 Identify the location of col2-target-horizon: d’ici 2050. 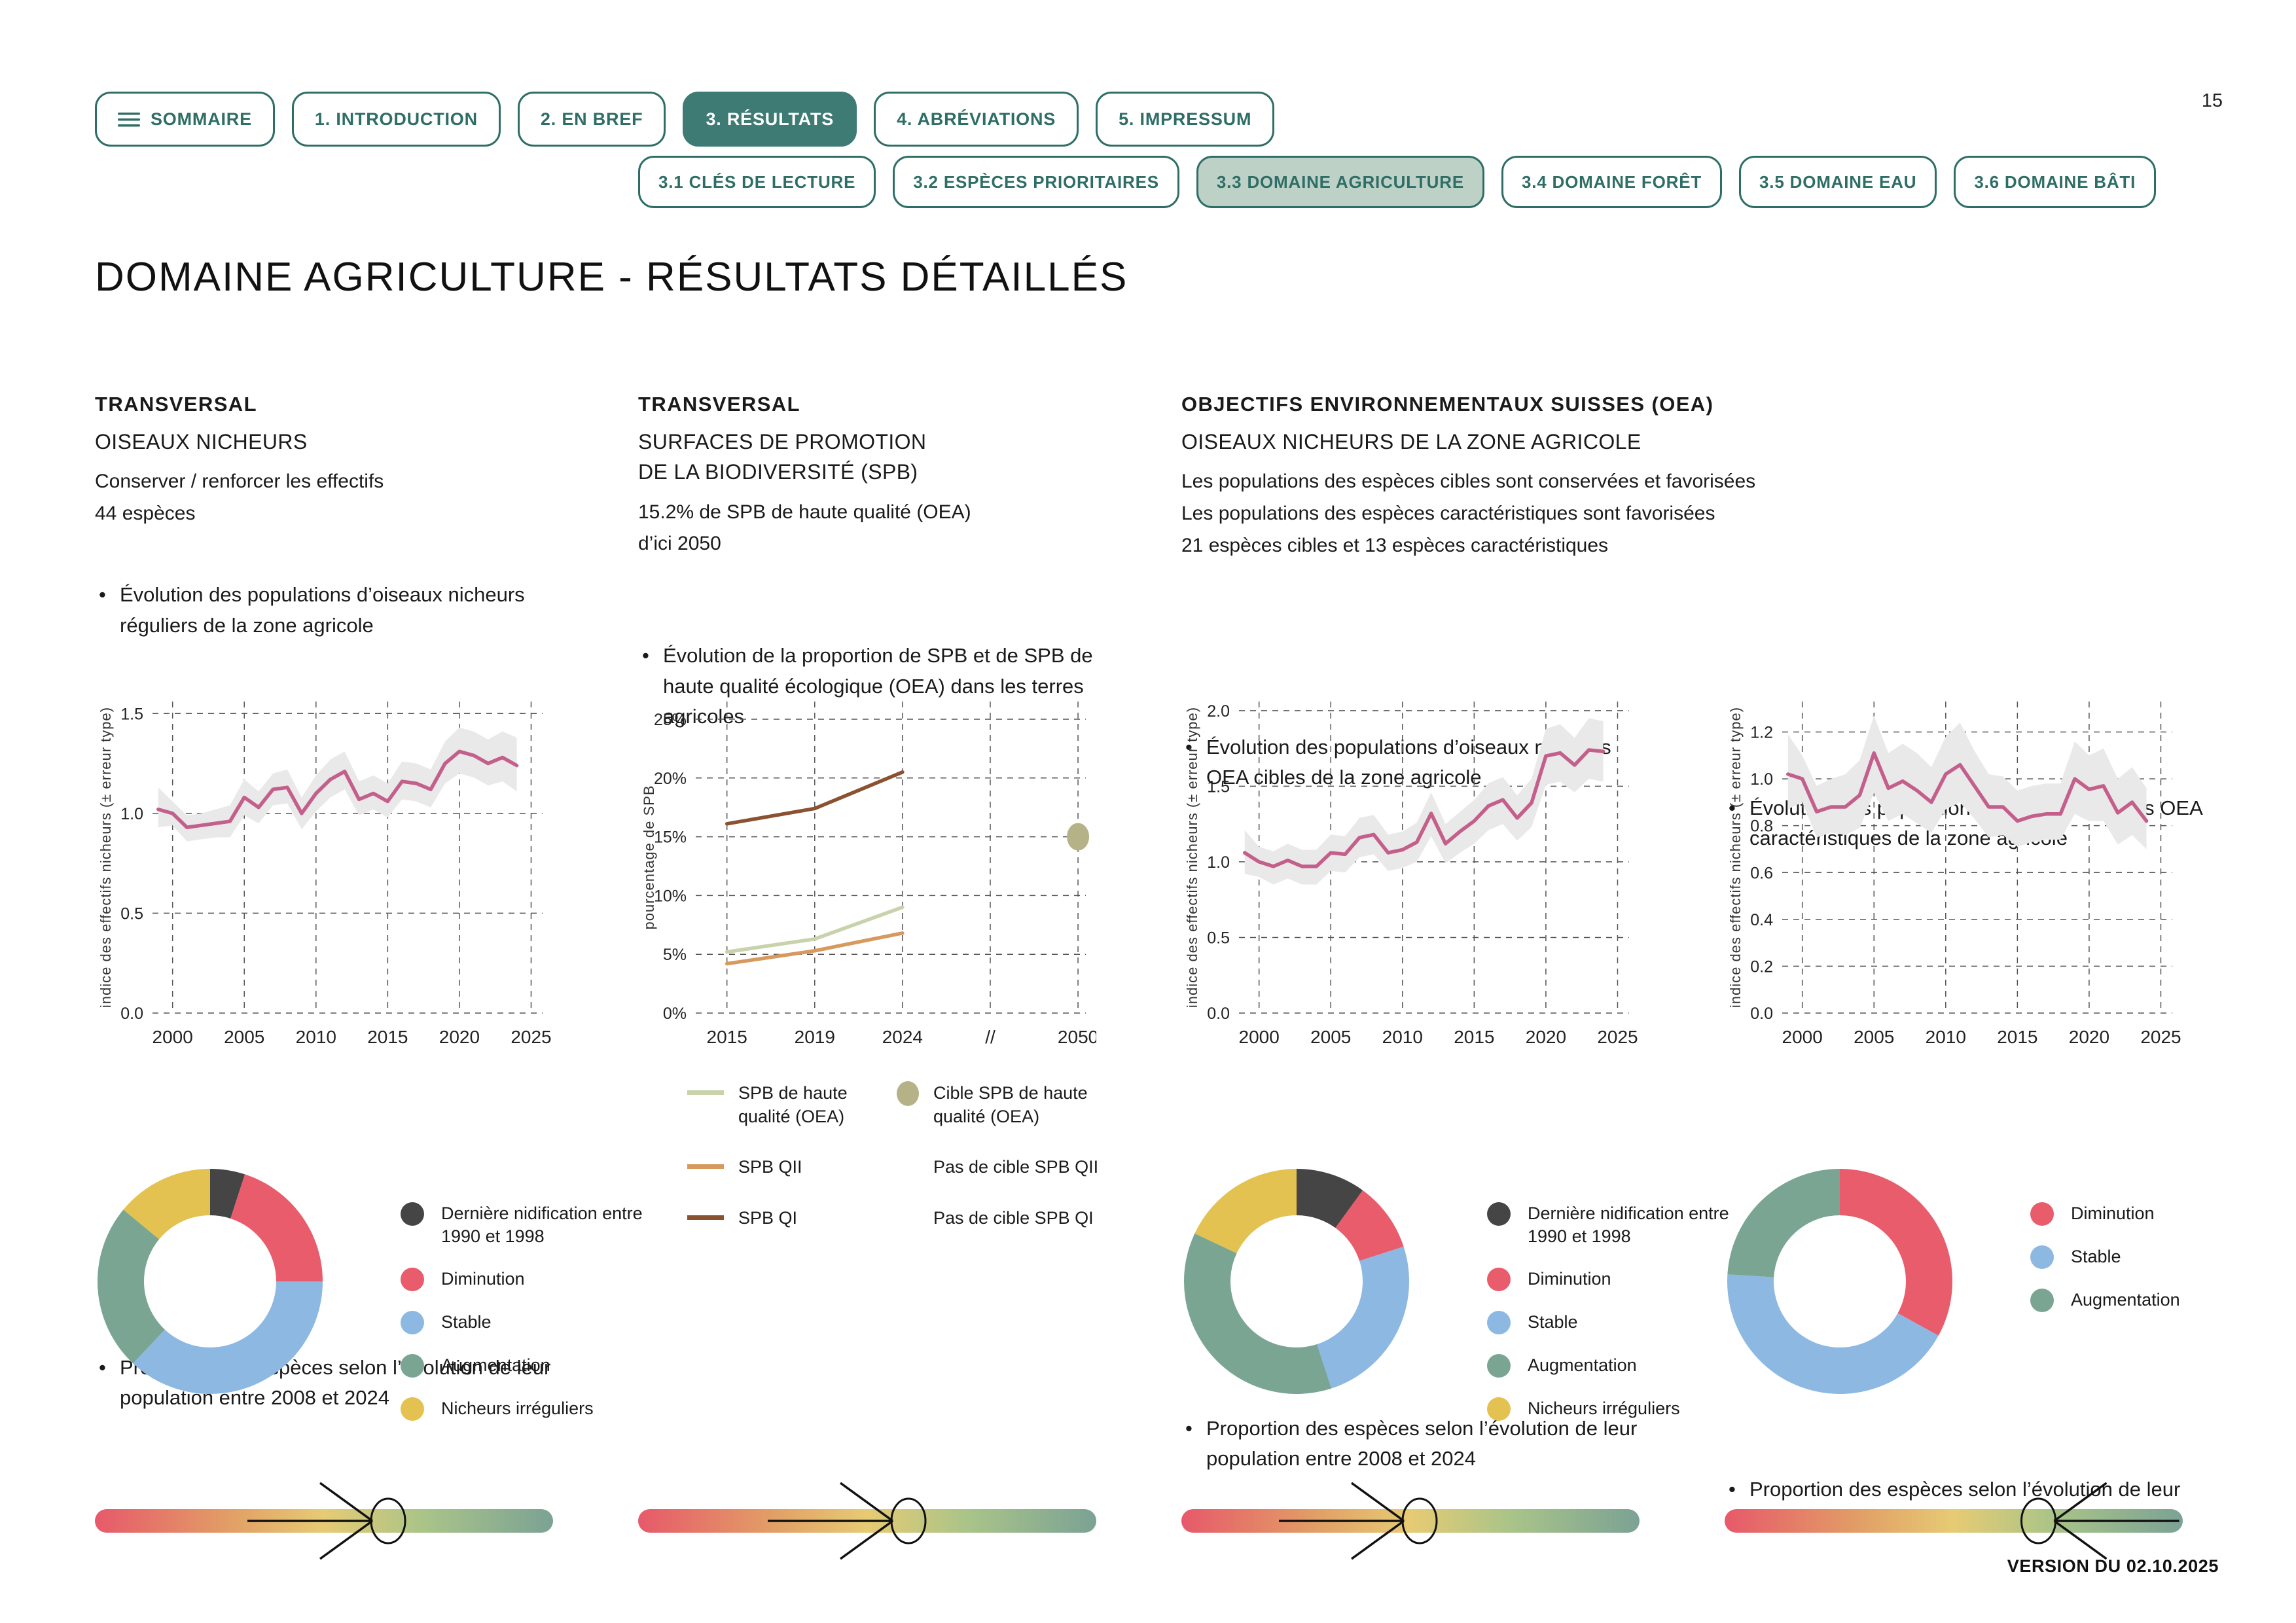
(679, 544).